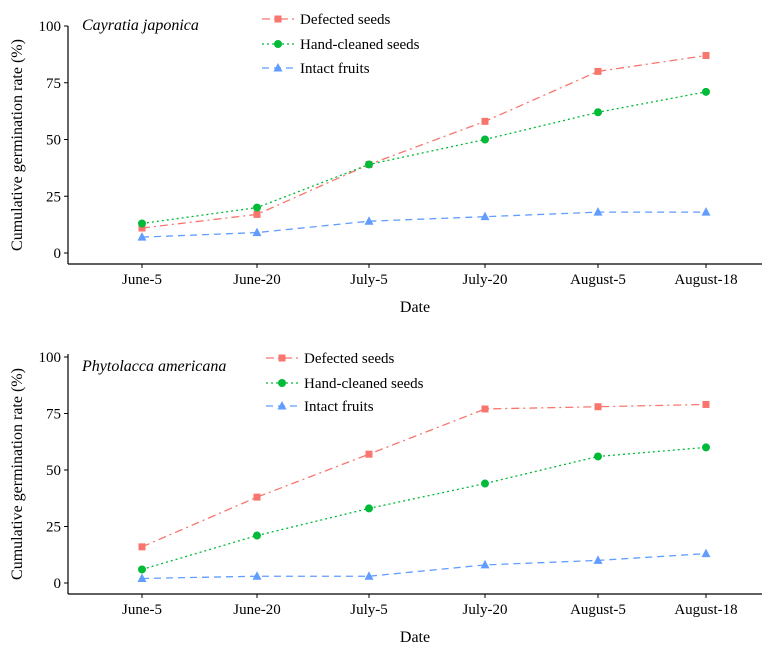  What do you see at coordinates (140, 25) in the screenshot?
I see `panel-title: Cayratia japonica` at bounding box center [140, 25].